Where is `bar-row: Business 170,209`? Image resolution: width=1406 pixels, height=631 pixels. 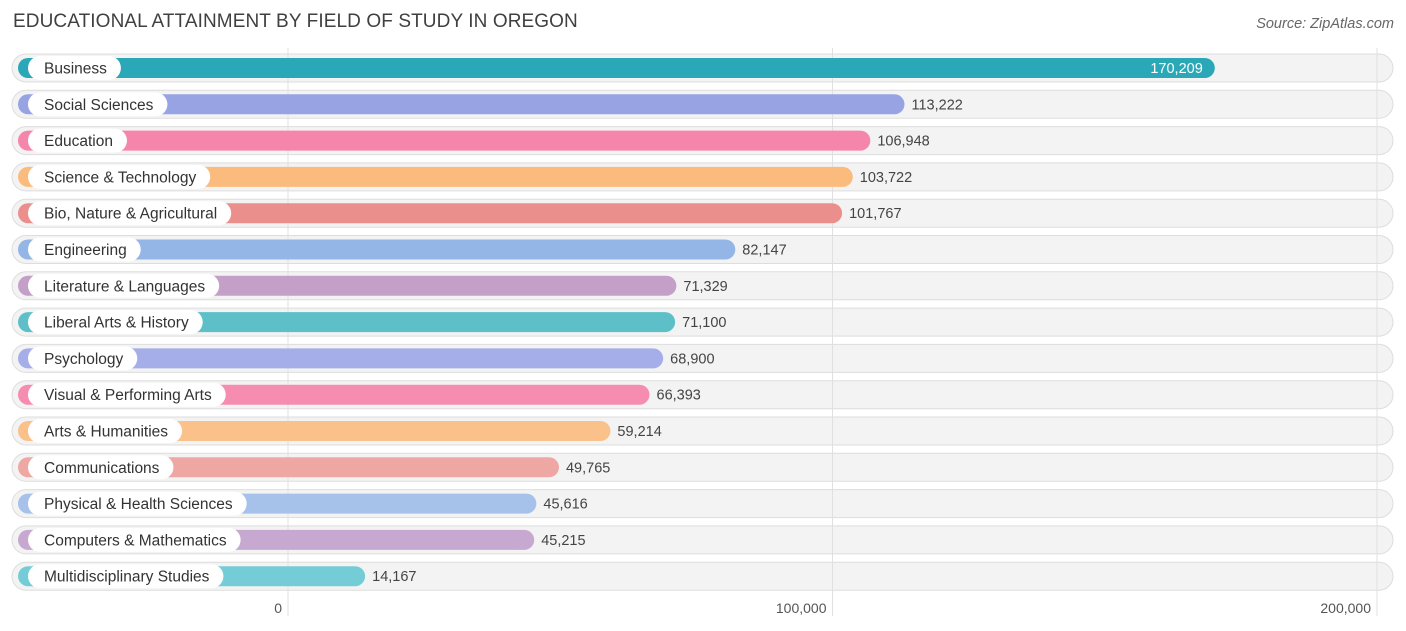
bar-row: Business 170,209 is located at coordinates (616, 68).